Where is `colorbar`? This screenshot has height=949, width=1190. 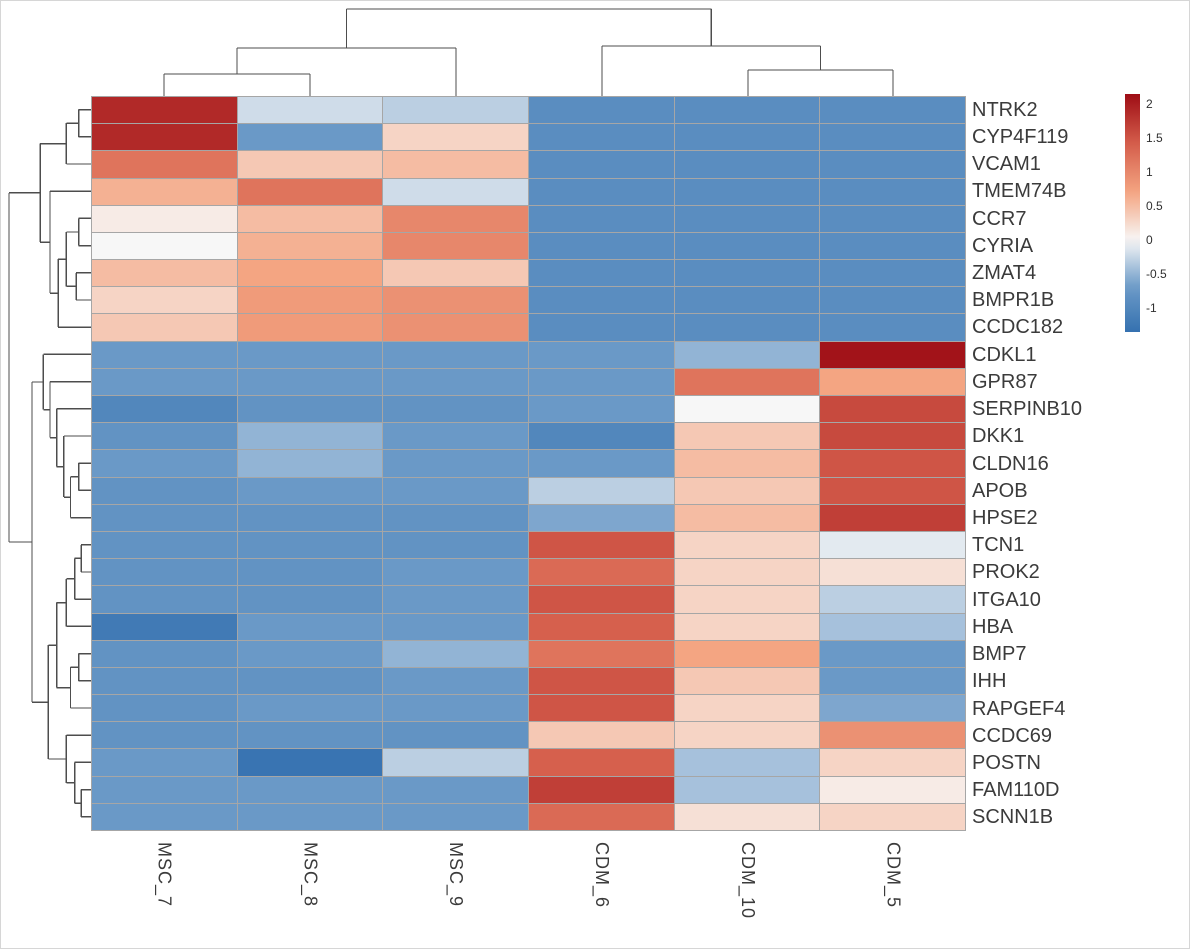 colorbar is located at coordinates (1132, 213).